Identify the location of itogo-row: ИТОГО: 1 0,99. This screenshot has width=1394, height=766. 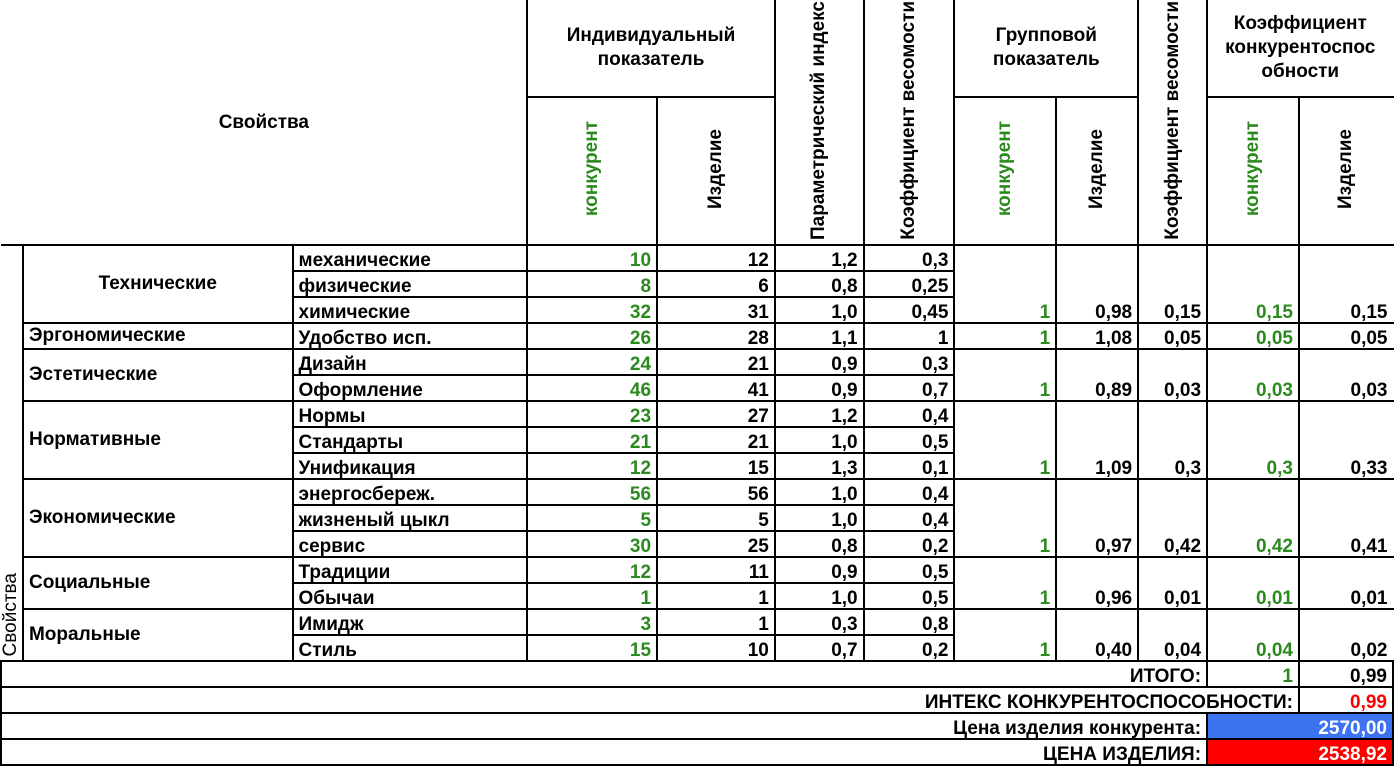
(697, 675).